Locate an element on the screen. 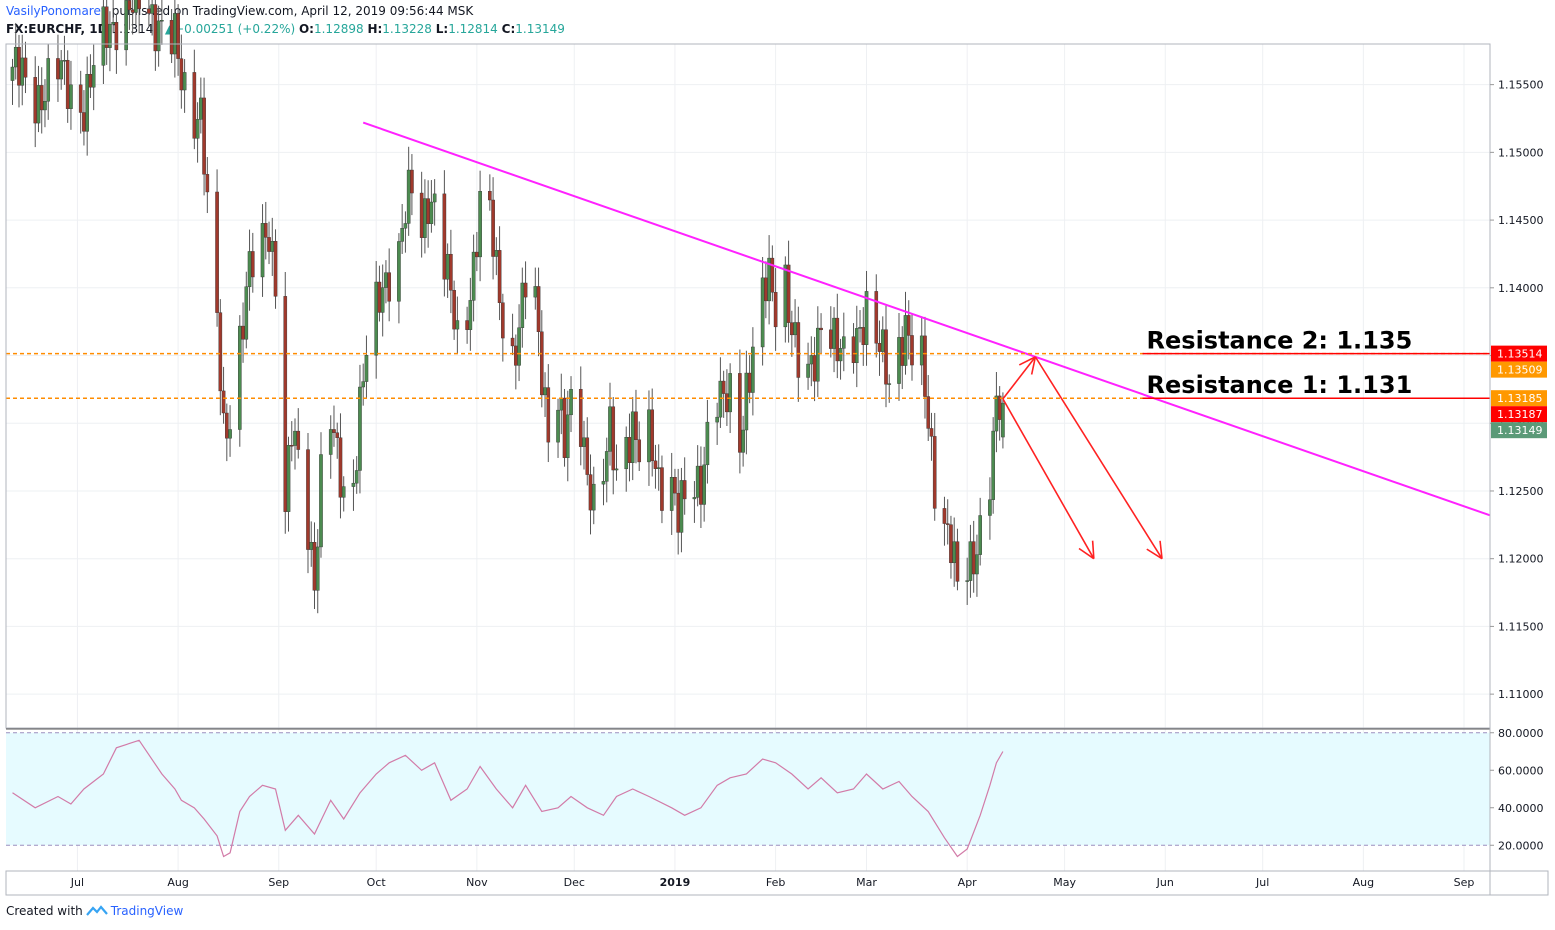 Image resolution: width=1555 pixels, height=930 pixels. high-label: H: is located at coordinates (375, 29).